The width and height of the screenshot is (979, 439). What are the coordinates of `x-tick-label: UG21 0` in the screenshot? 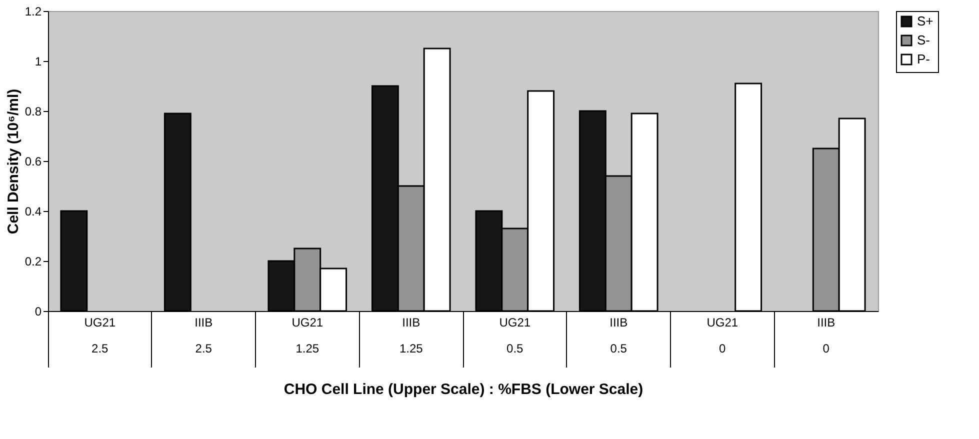 It's located at (722, 336).